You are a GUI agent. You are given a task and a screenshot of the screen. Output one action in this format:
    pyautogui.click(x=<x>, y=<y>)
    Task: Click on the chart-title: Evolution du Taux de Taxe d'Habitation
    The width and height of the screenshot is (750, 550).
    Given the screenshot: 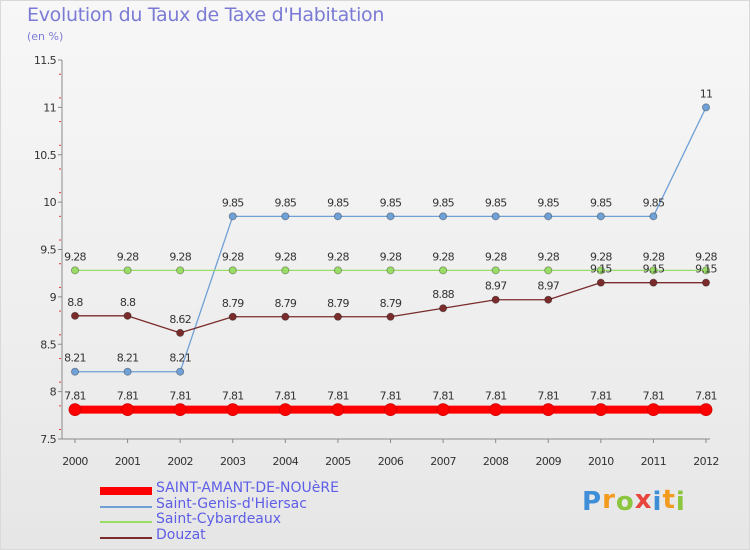 What is the action you would take?
    pyautogui.click(x=206, y=15)
    